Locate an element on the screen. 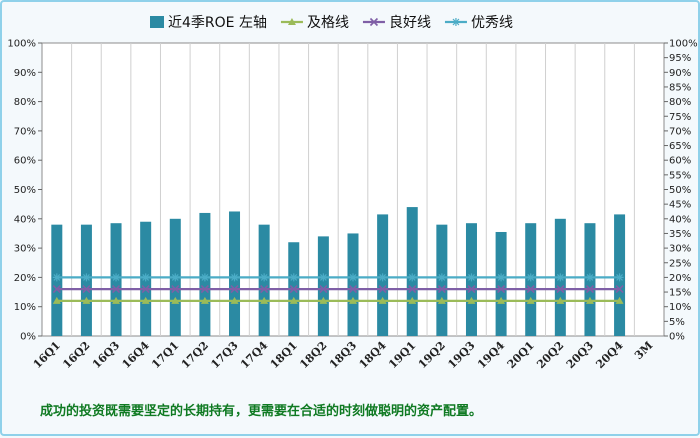 This screenshot has width=700, height=438. x-tick-label: 20Q4 is located at coordinates (609, 355).